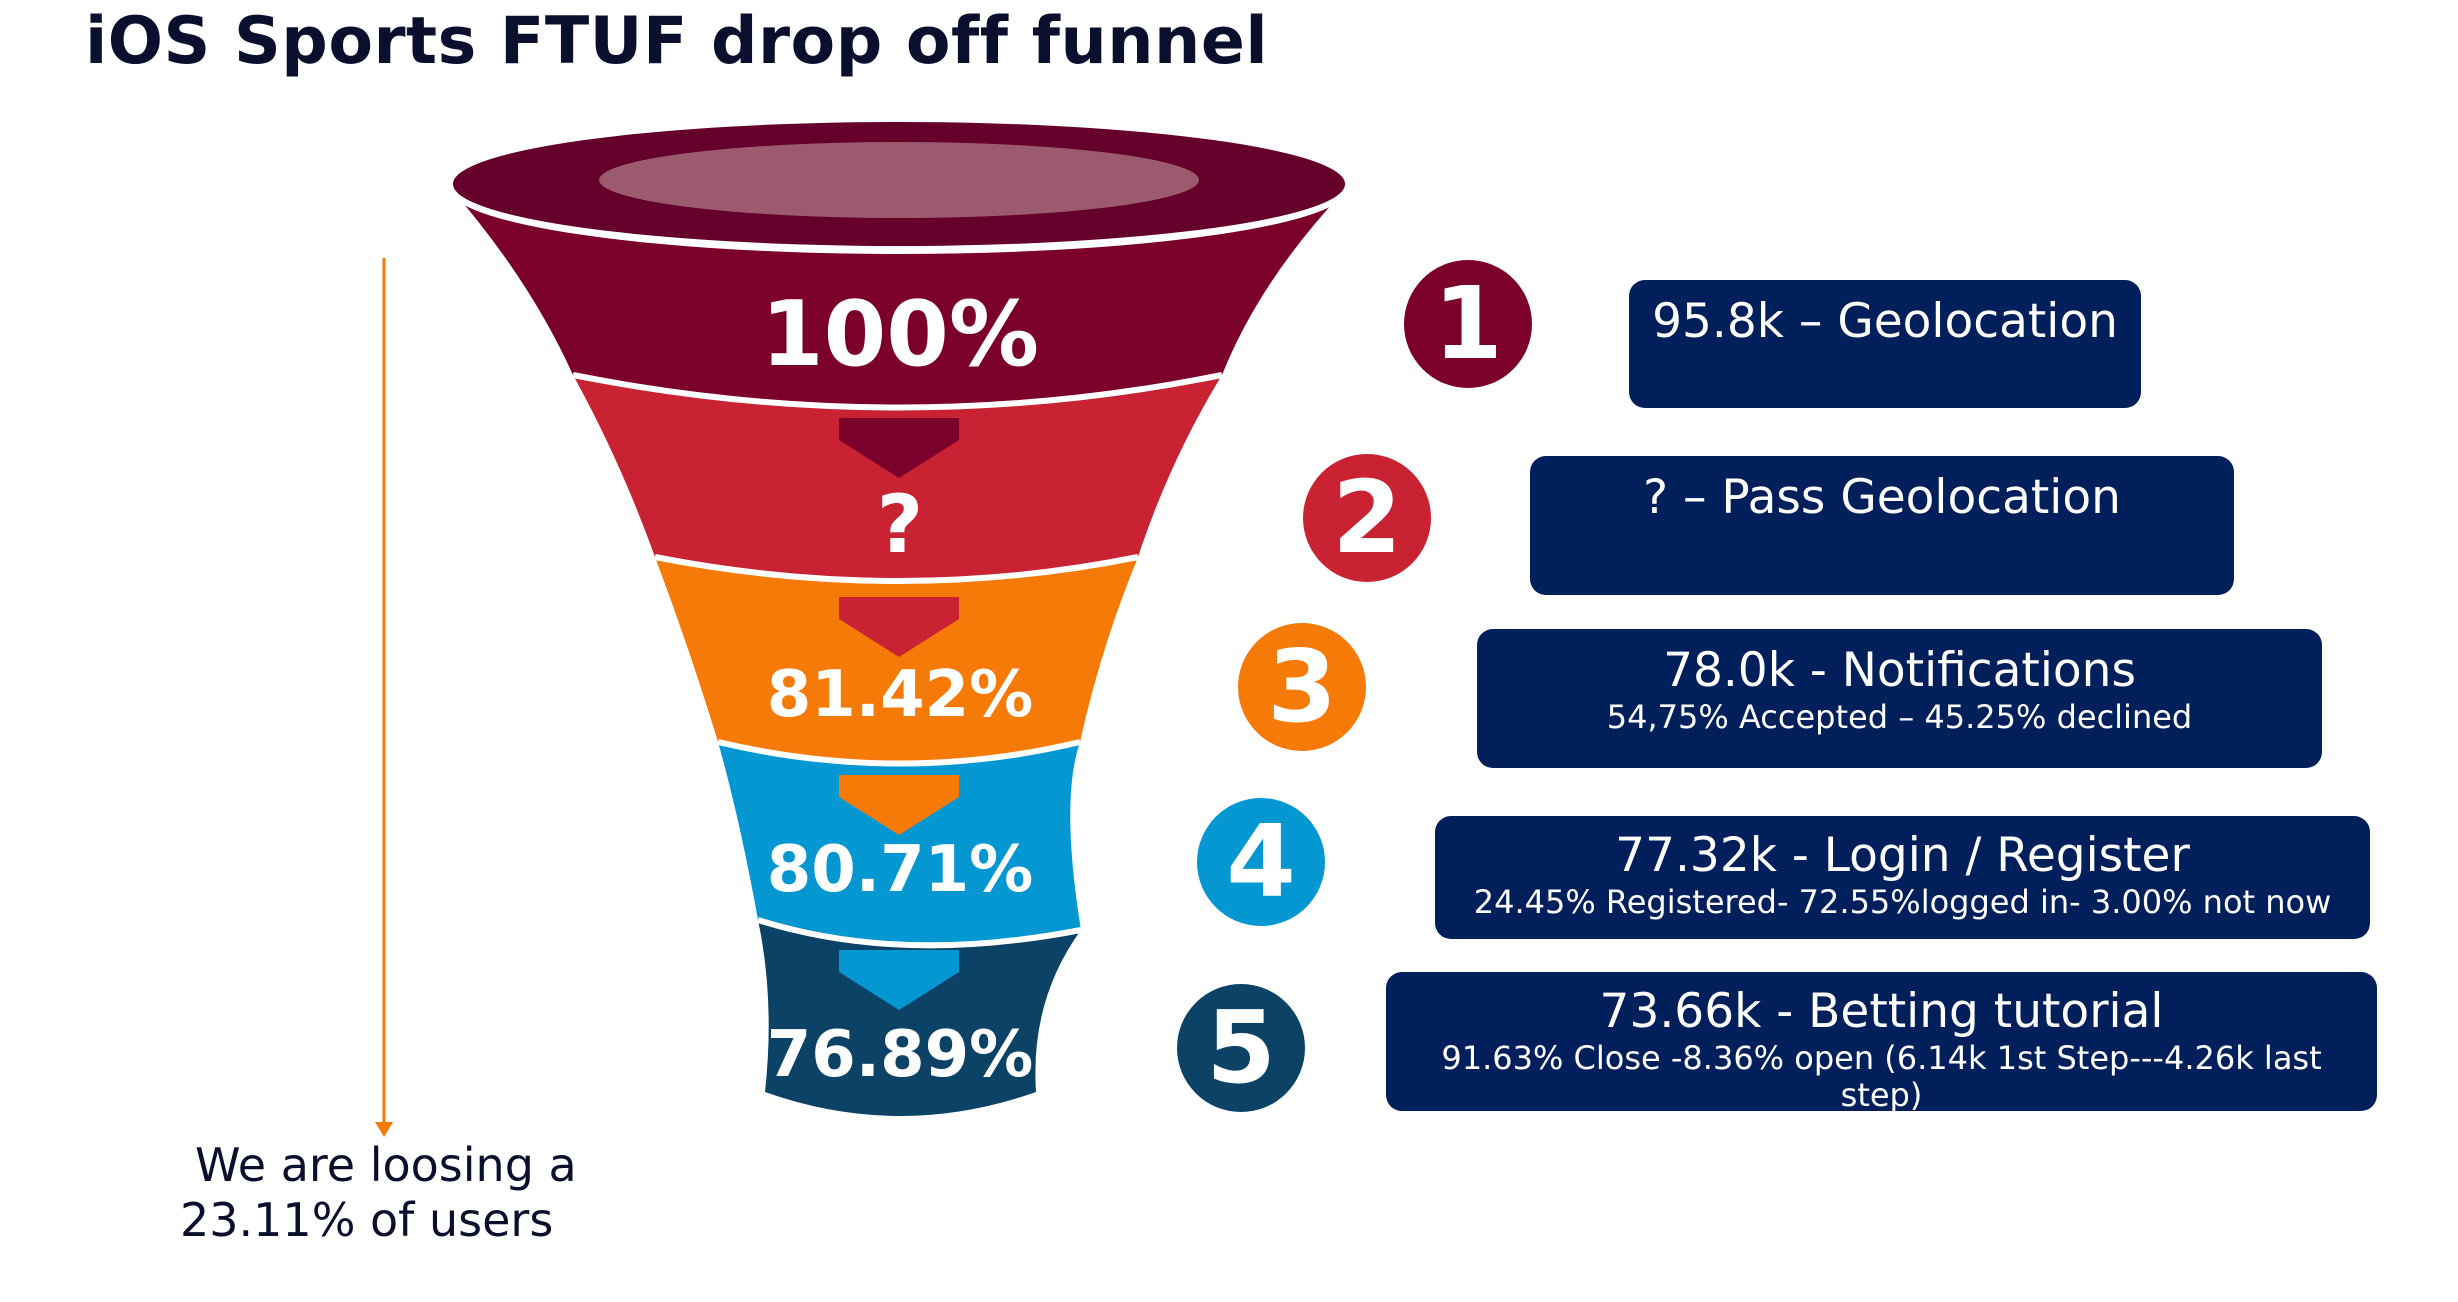  What do you see at coordinates (1881, 1011) in the screenshot?
I see `step-5-main: 73.66k - Betting tutorial` at bounding box center [1881, 1011].